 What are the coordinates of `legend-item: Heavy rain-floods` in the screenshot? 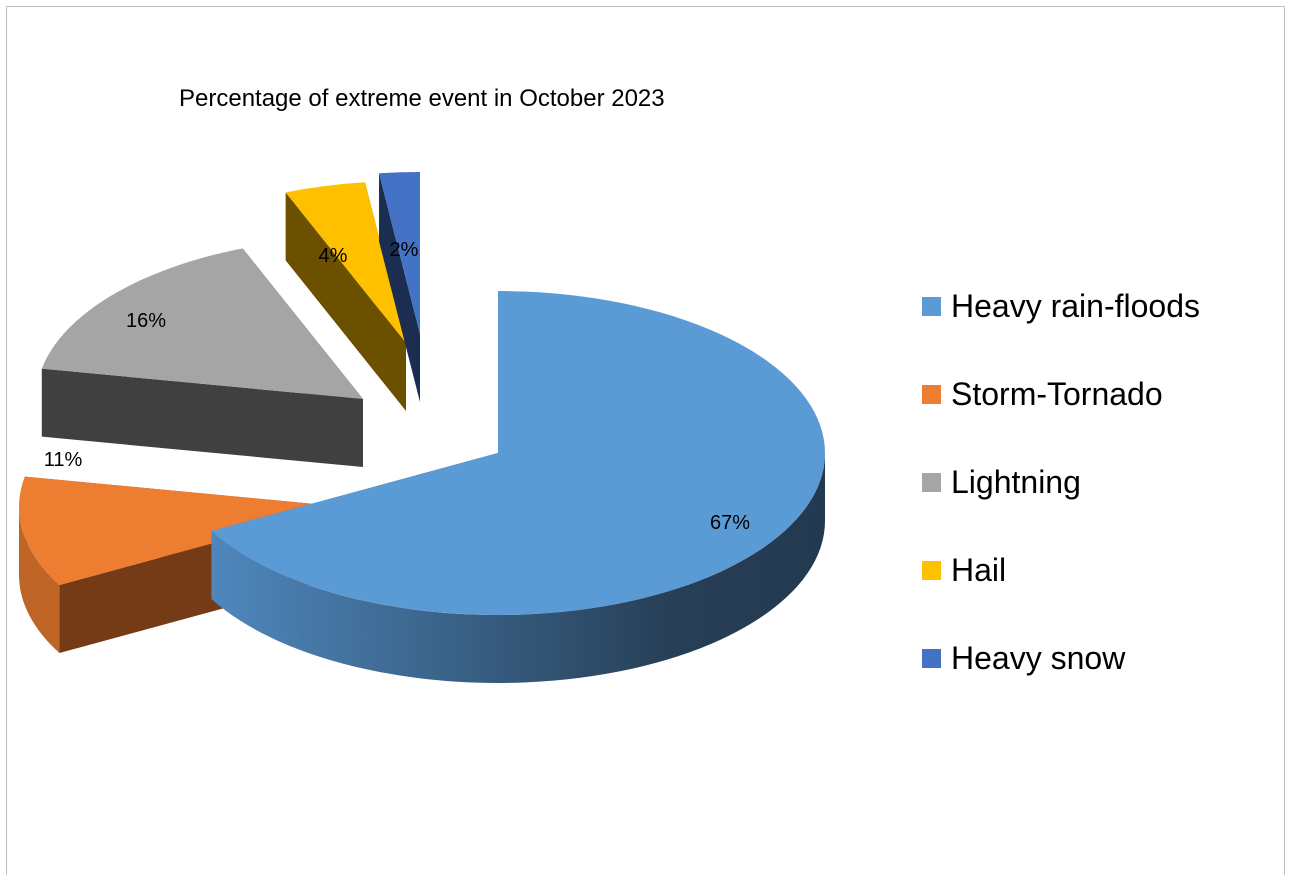 It's located at (1061, 306).